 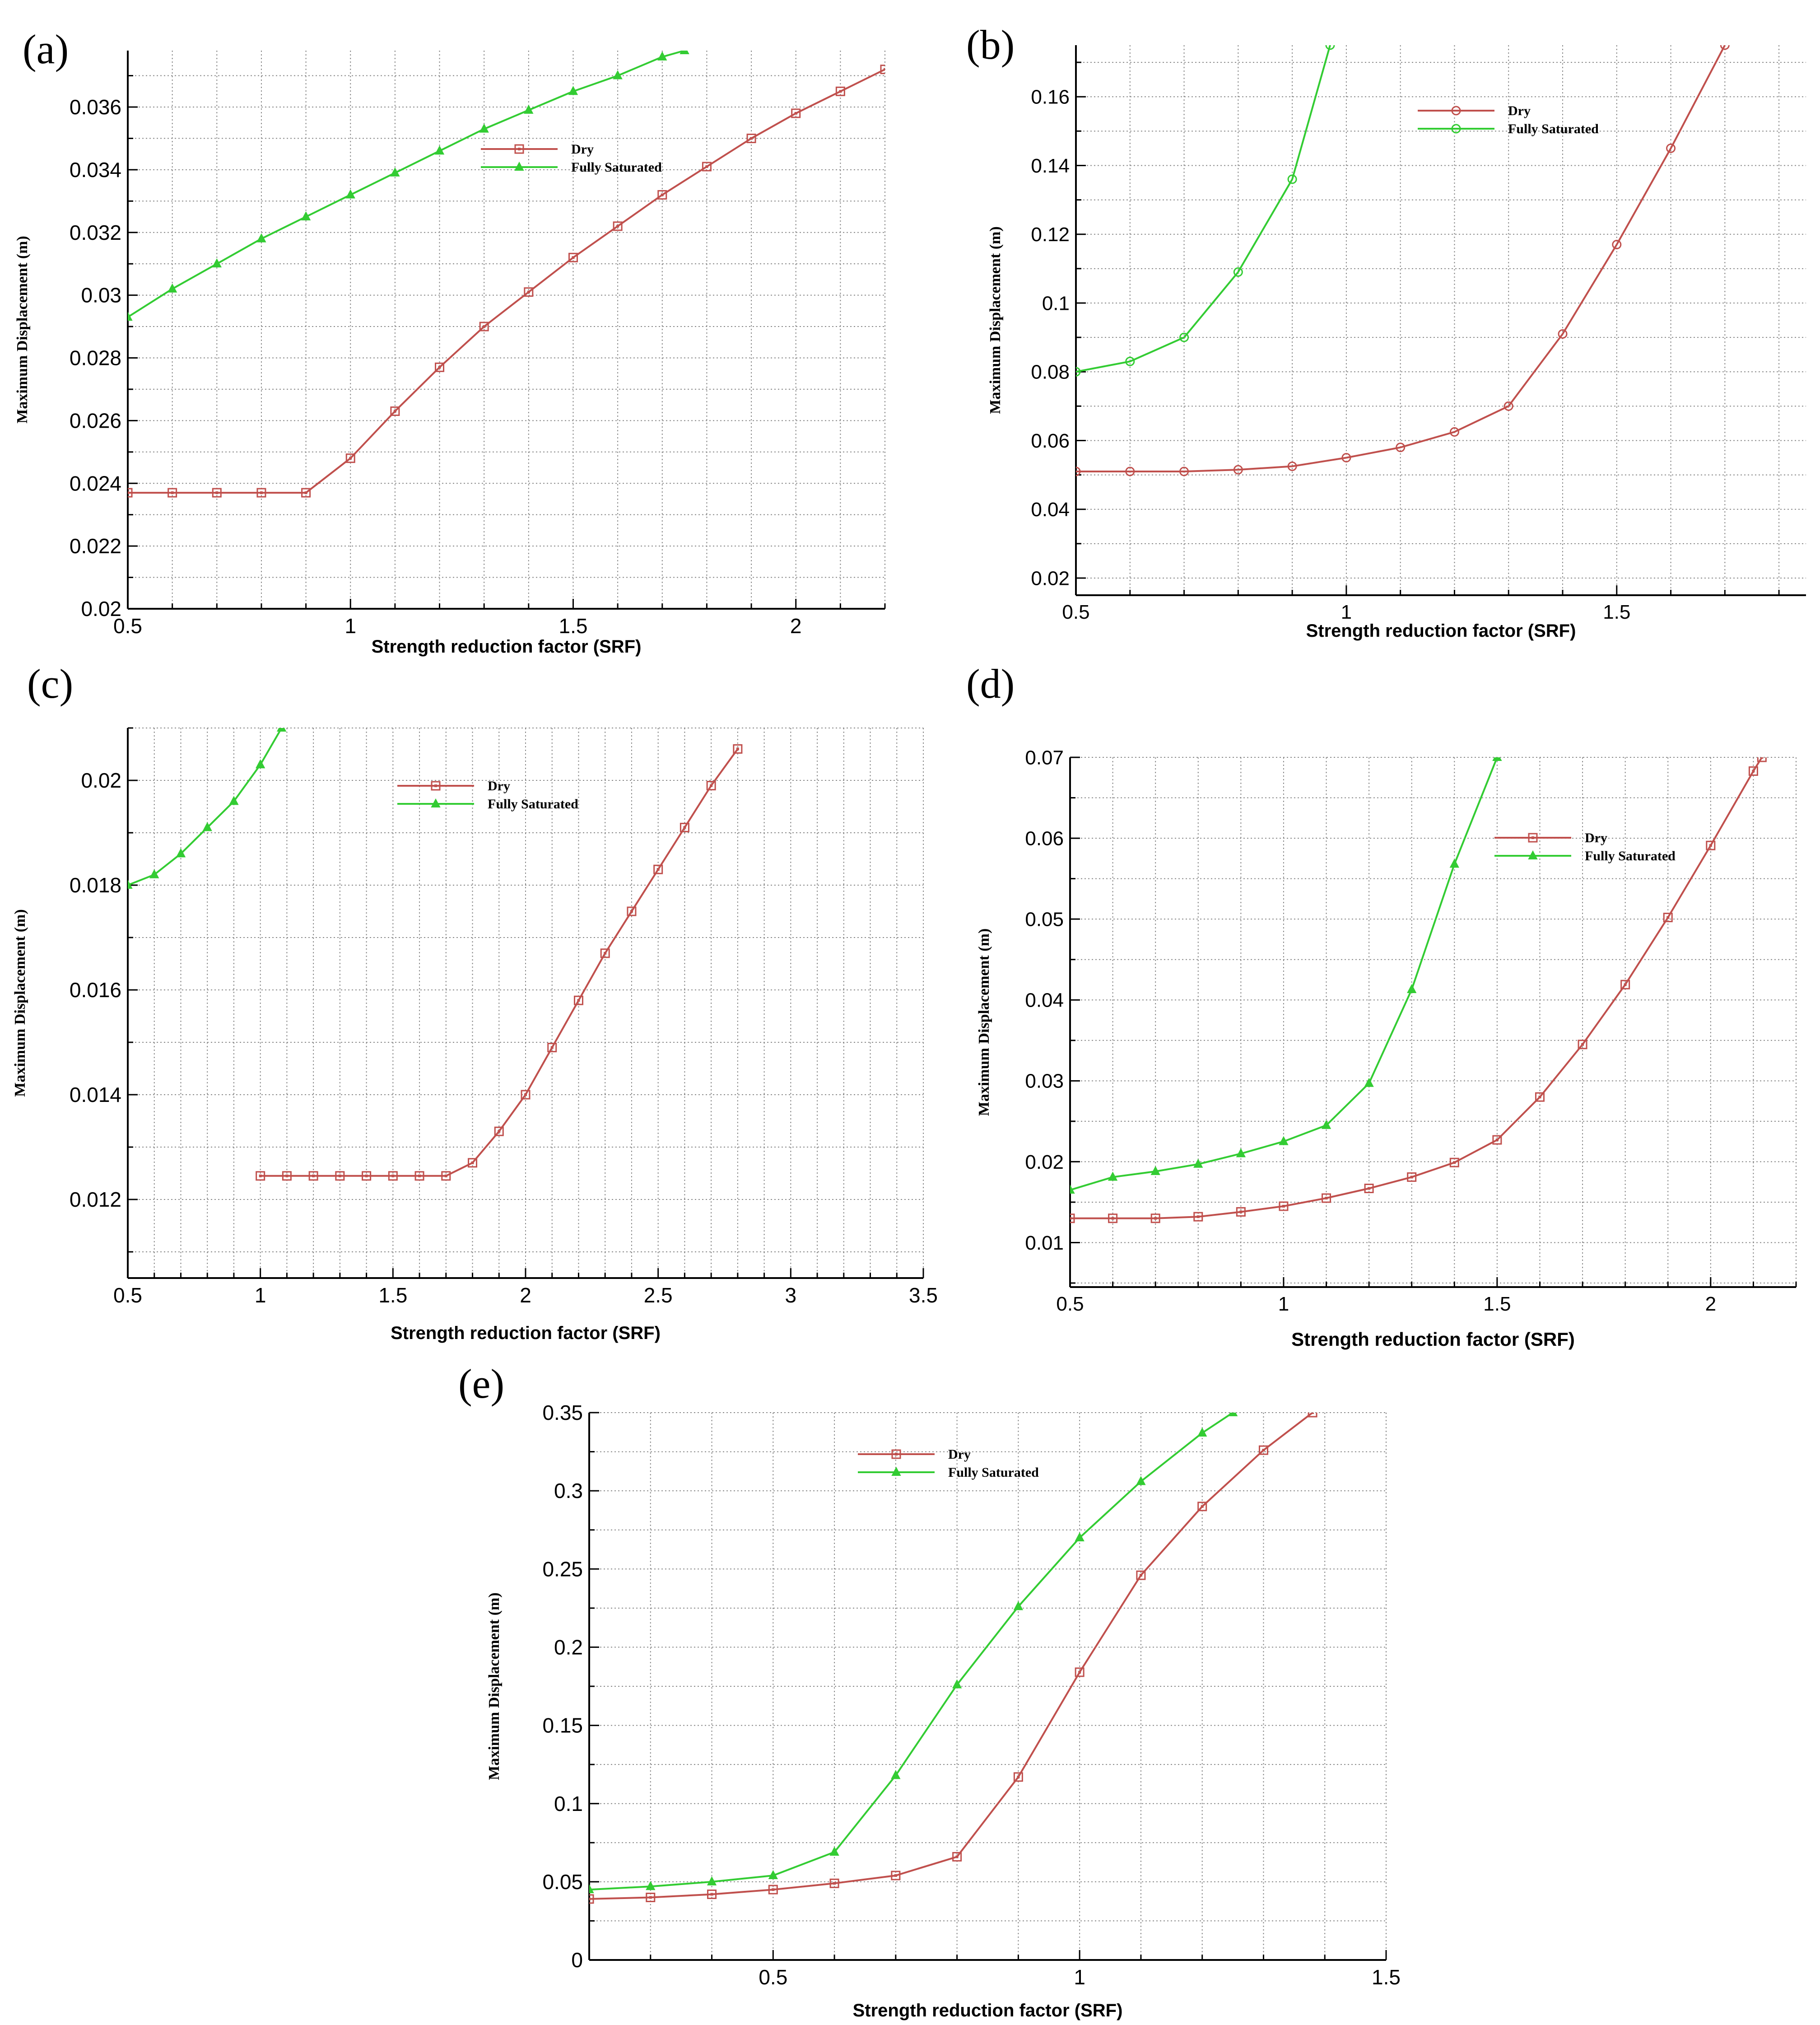 What do you see at coordinates (350, 626) in the screenshot?
I see `x-tick-label: 1` at bounding box center [350, 626].